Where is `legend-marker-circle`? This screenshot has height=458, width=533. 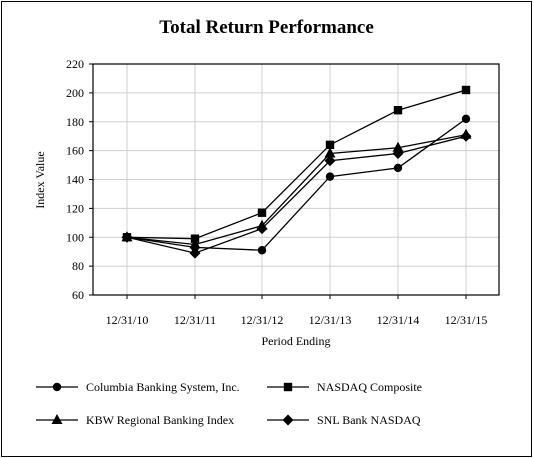
legend-marker-circle is located at coordinates (57, 387).